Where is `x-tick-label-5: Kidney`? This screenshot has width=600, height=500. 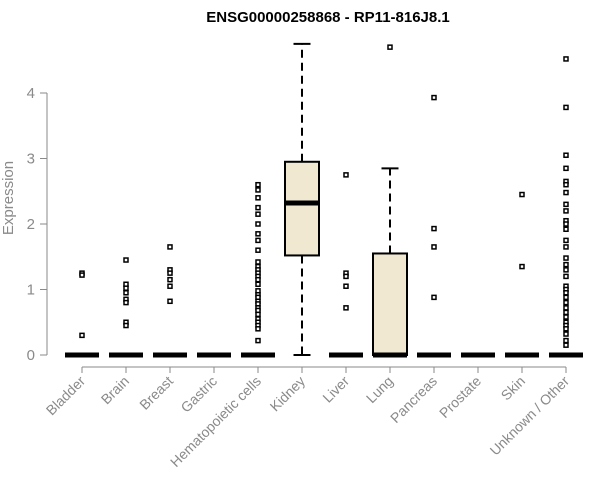 x-tick-label-5: Kidney is located at coordinates (288, 394).